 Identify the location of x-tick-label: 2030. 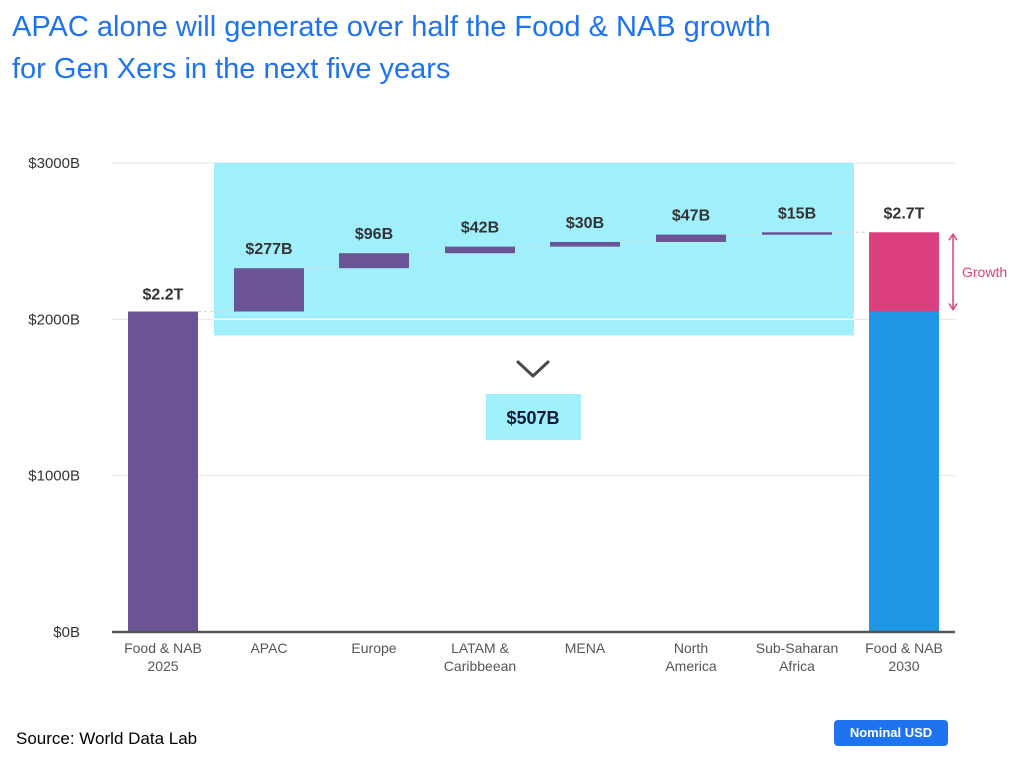
(903, 666).